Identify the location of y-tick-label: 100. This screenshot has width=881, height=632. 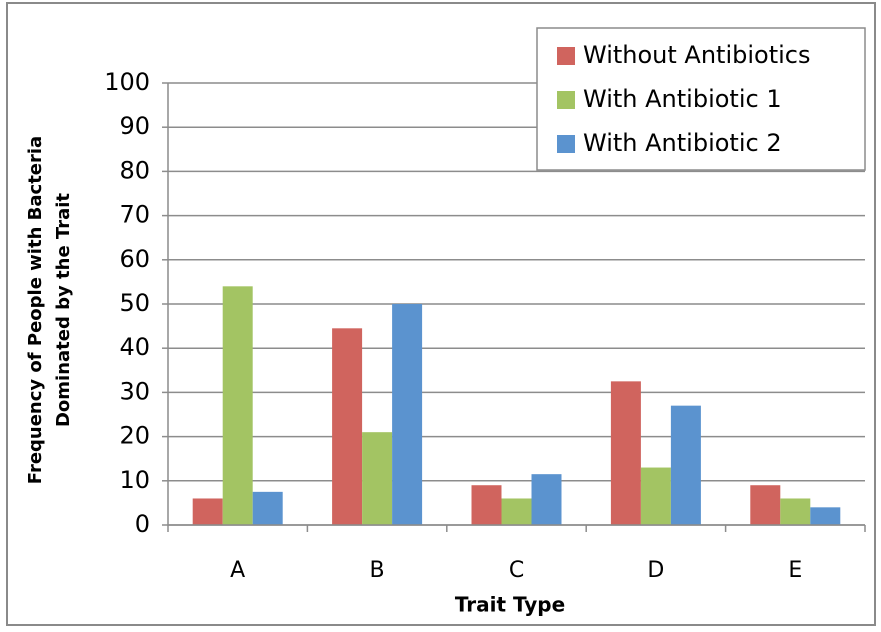
(127, 82).